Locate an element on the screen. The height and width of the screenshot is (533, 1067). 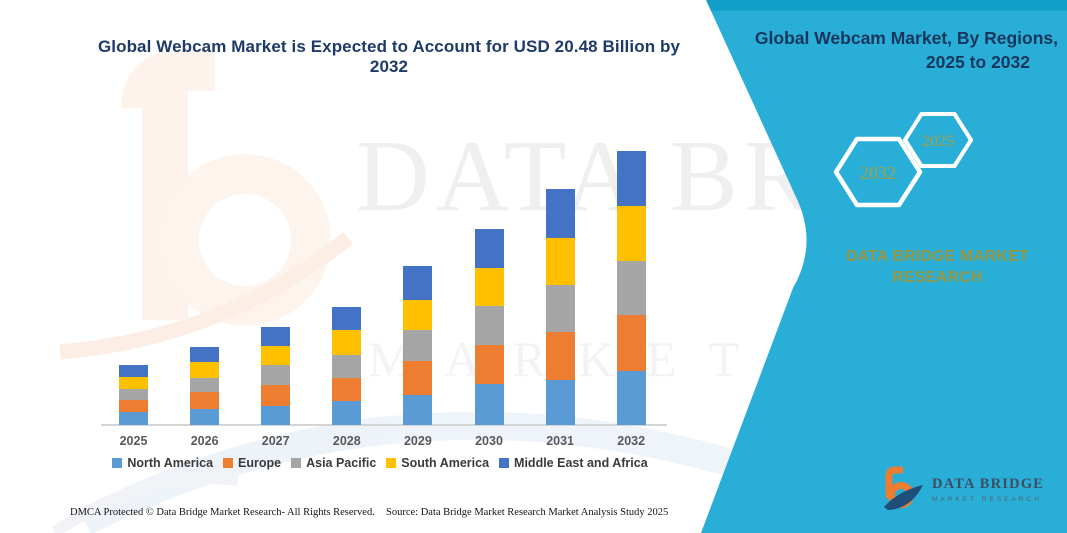
company-logo-texts: DATA BRIDGE MARKET RESEARCH is located at coordinates (988, 489).